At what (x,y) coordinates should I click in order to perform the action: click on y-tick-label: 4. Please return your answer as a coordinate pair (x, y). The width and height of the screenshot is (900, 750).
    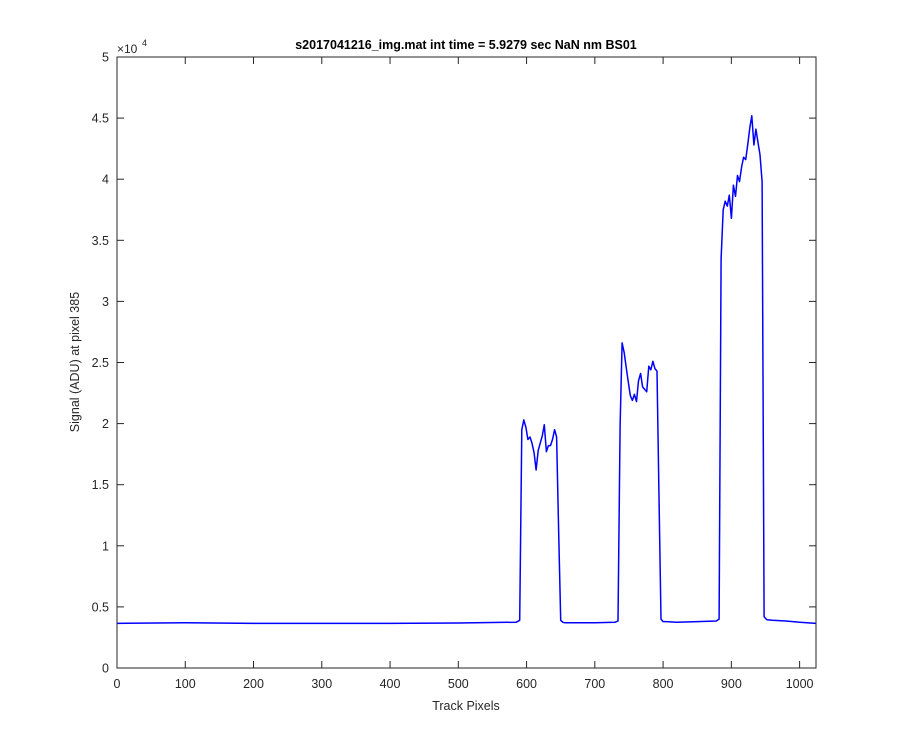
    Looking at the image, I should click on (105, 180).